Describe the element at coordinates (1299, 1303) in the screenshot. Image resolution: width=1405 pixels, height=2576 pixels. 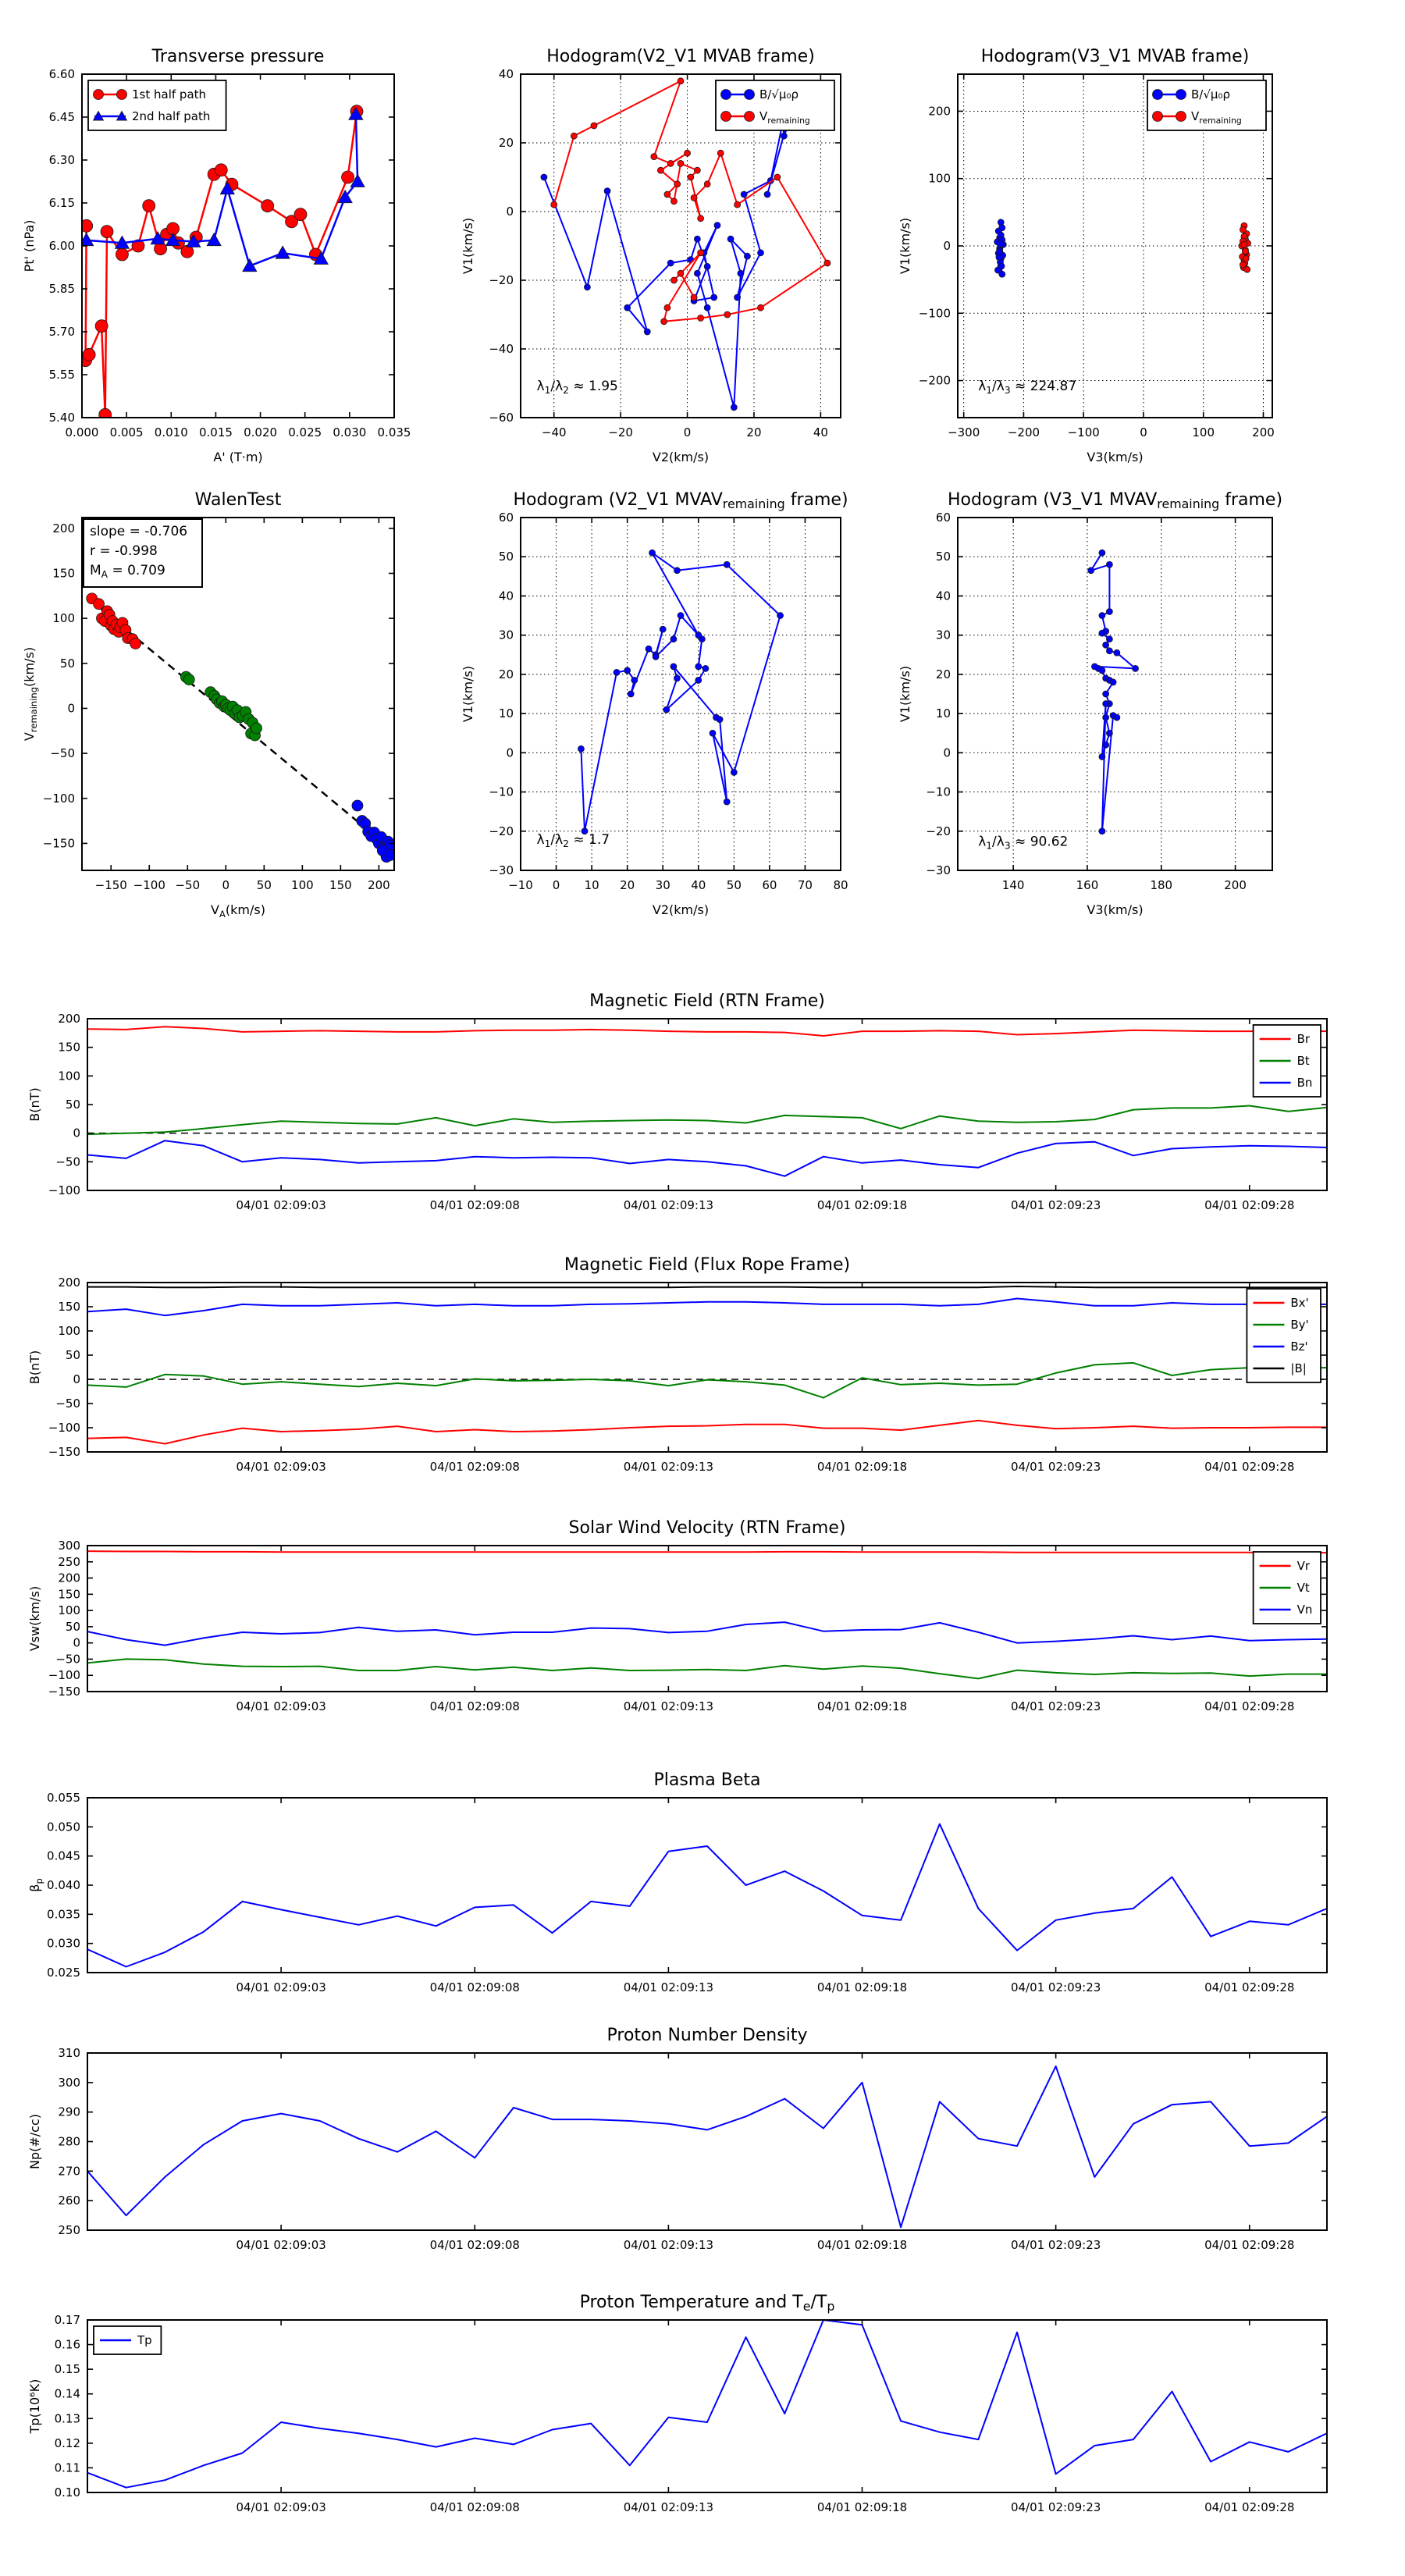
I see `legend-label: Bx'` at that location.